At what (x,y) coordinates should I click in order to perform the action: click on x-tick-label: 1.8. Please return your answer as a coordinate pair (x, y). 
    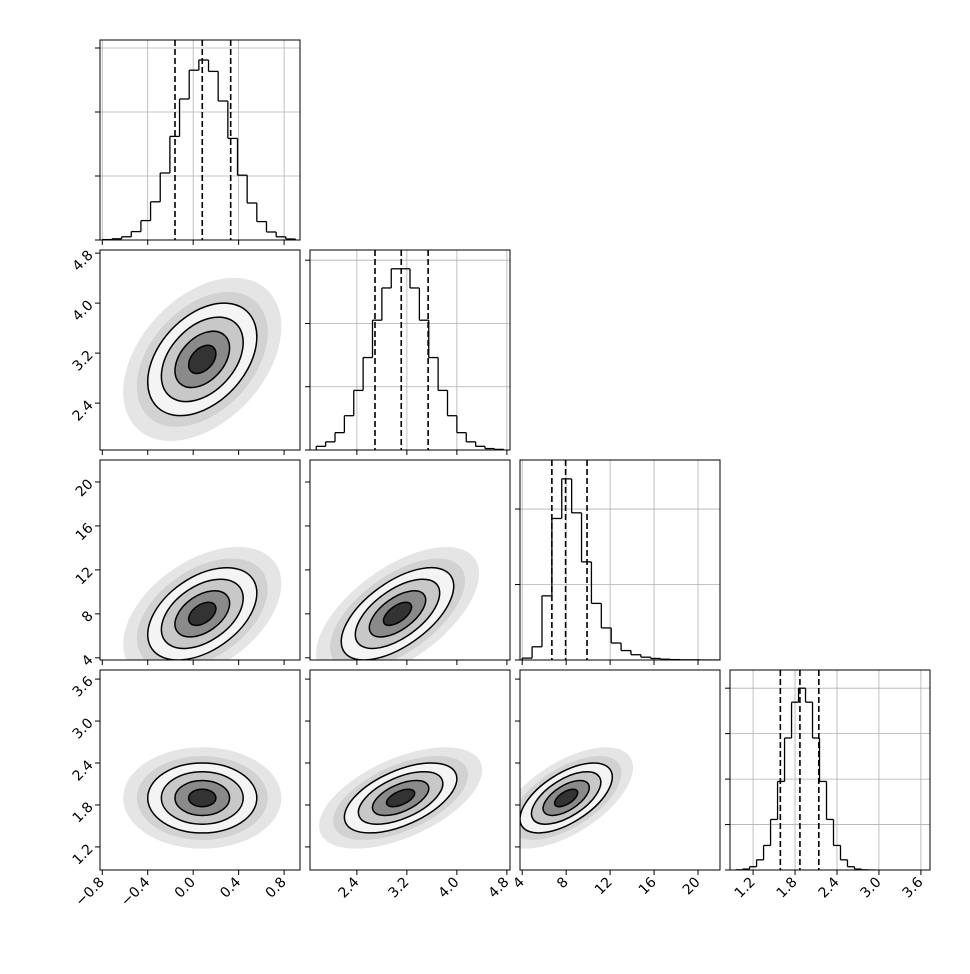
    Looking at the image, I should click on (787, 887).